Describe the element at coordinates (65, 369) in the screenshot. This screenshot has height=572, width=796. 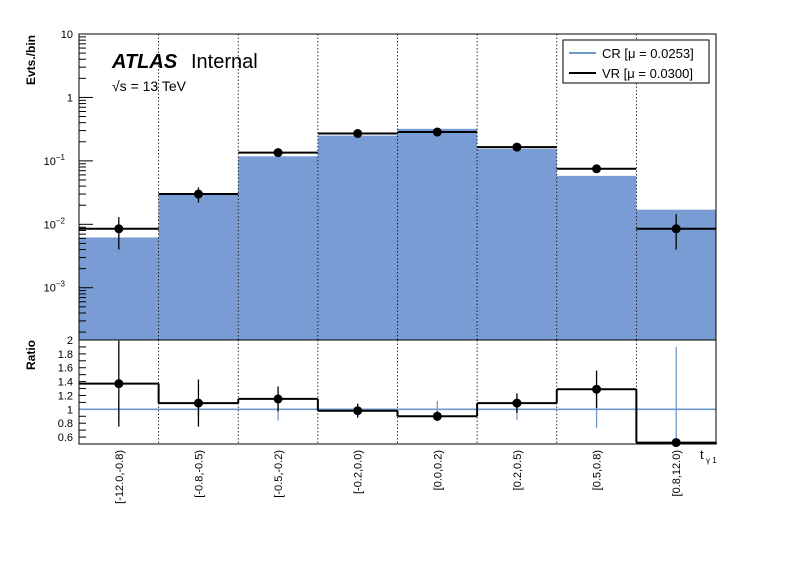
I see `ratio-y-tick-label: 1.6` at that location.